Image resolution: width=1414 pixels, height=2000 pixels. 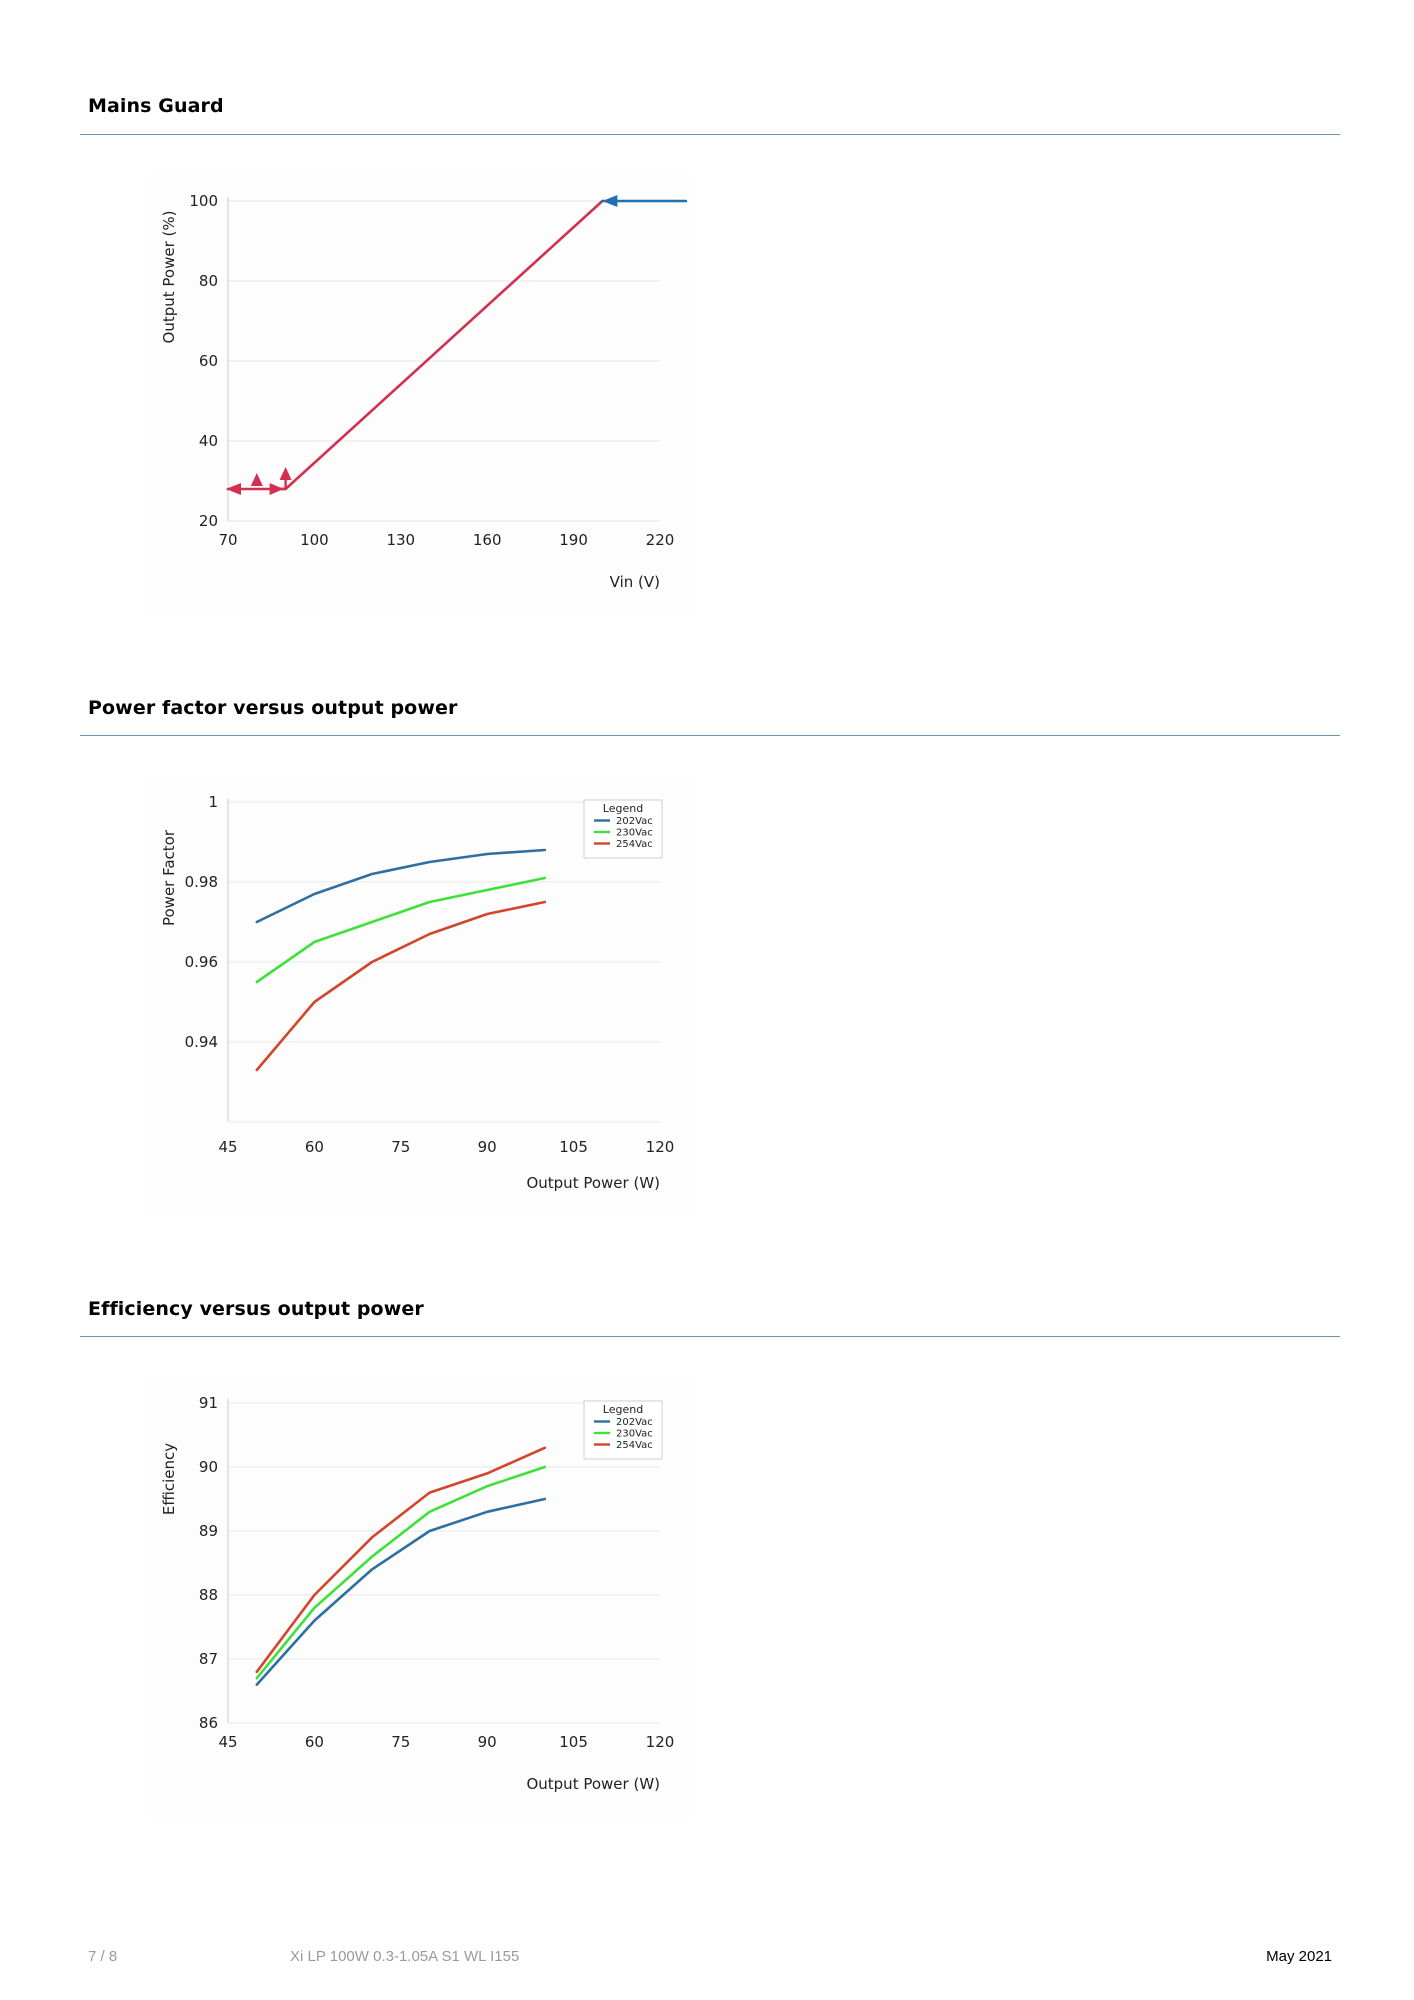 I want to click on y-tick-label: 86, so click(x=208, y=1723).